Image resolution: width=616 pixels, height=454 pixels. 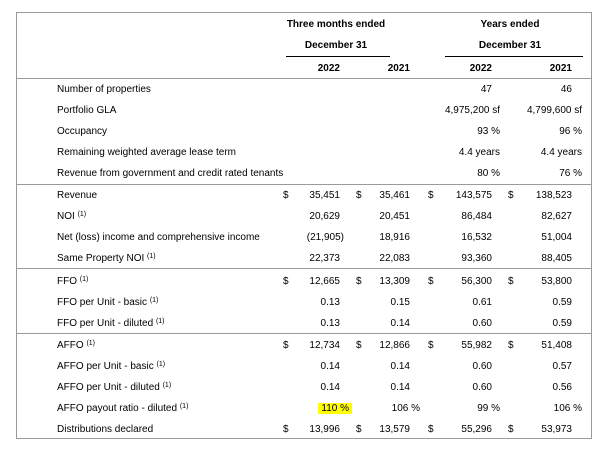 I want to click on cell-affo-diluted-2022-years: 0.60, so click(x=482, y=387).